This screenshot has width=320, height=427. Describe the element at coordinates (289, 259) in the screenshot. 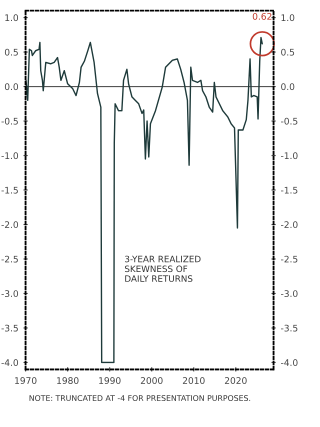

I see `y2-tick-label: -2.5` at that location.